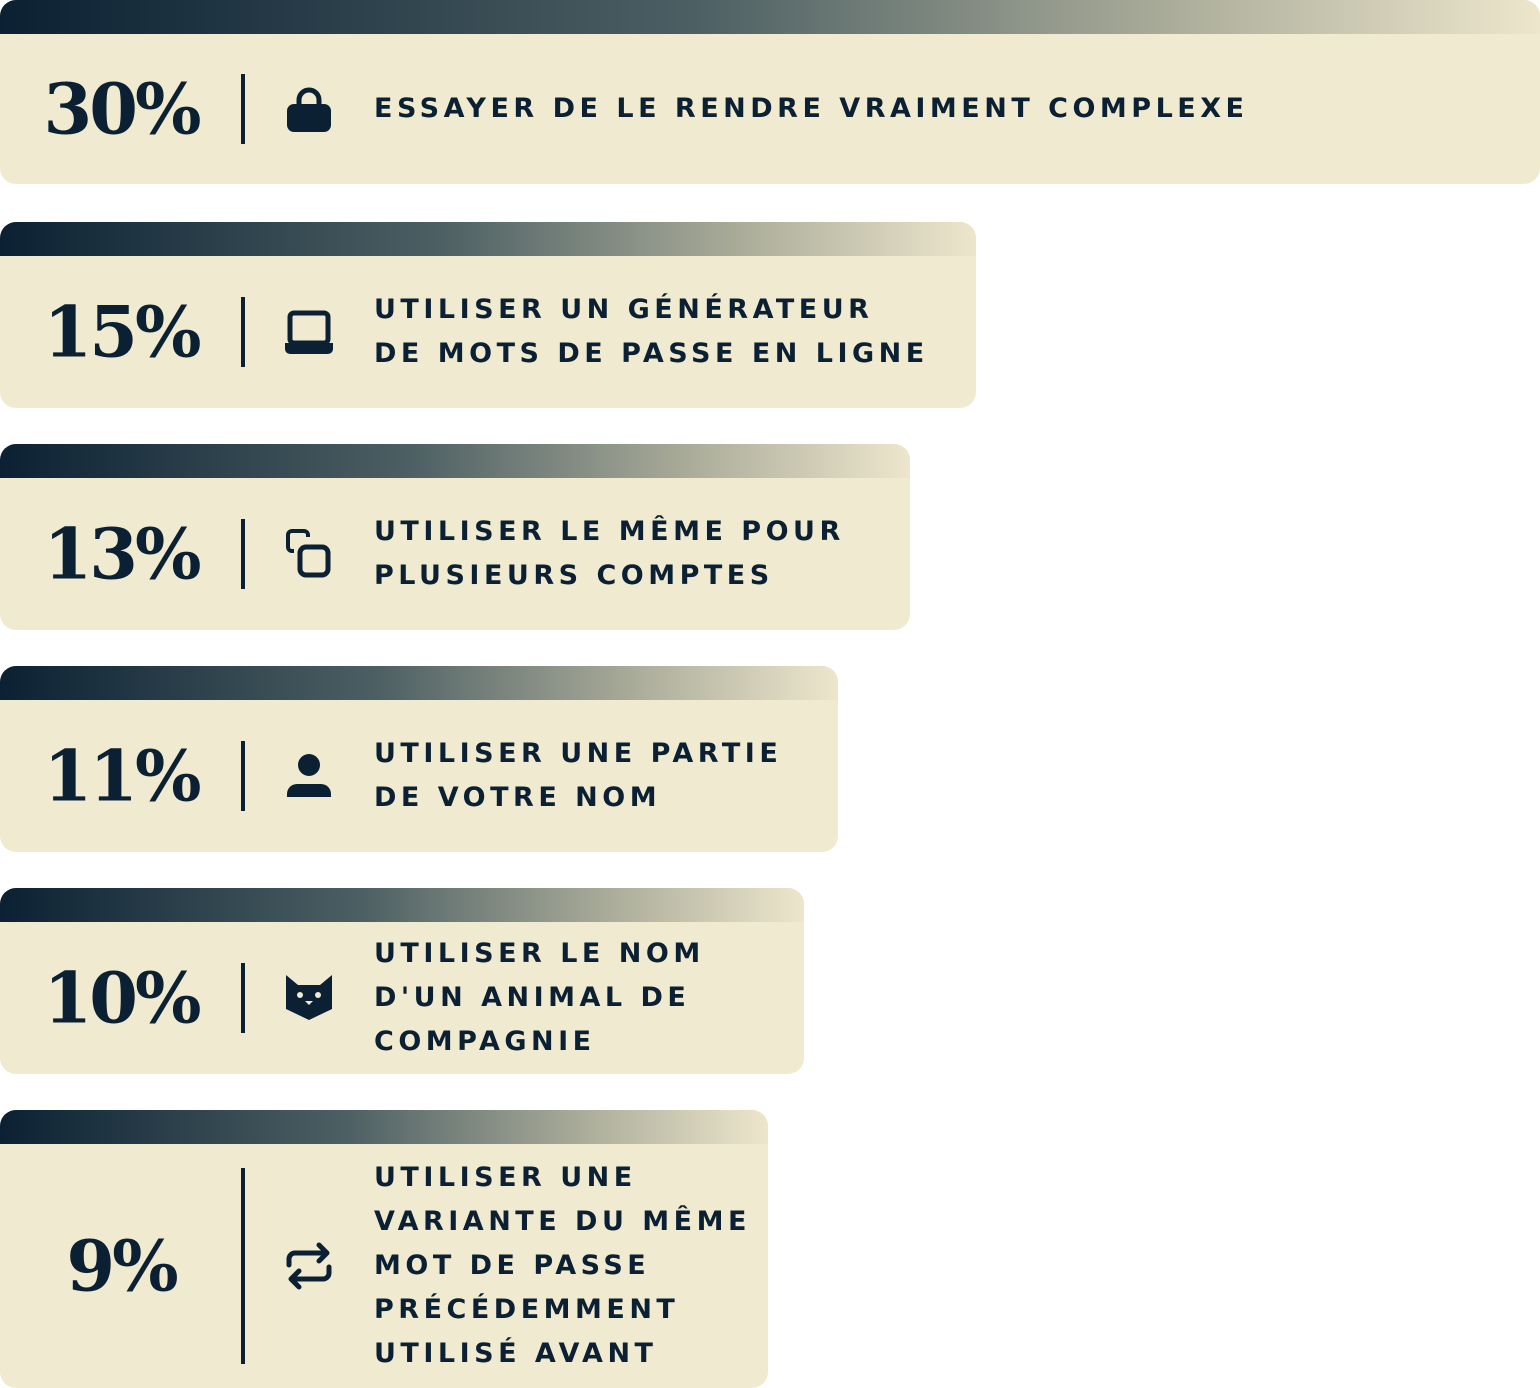 This screenshot has width=1540, height=1388. What do you see at coordinates (574, 575) in the screenshot?
I see `category-label-line: PLUSIEURS COMPTES` at bounding box center [574, 575].